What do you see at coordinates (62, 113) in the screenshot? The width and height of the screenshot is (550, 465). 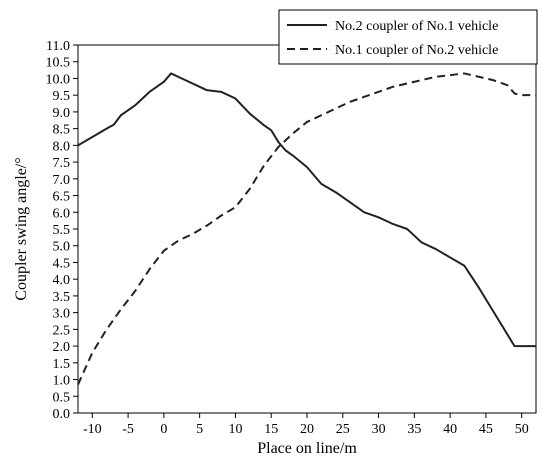 I see `y-tick-label: 9.0` at bounding box center [62, 113].